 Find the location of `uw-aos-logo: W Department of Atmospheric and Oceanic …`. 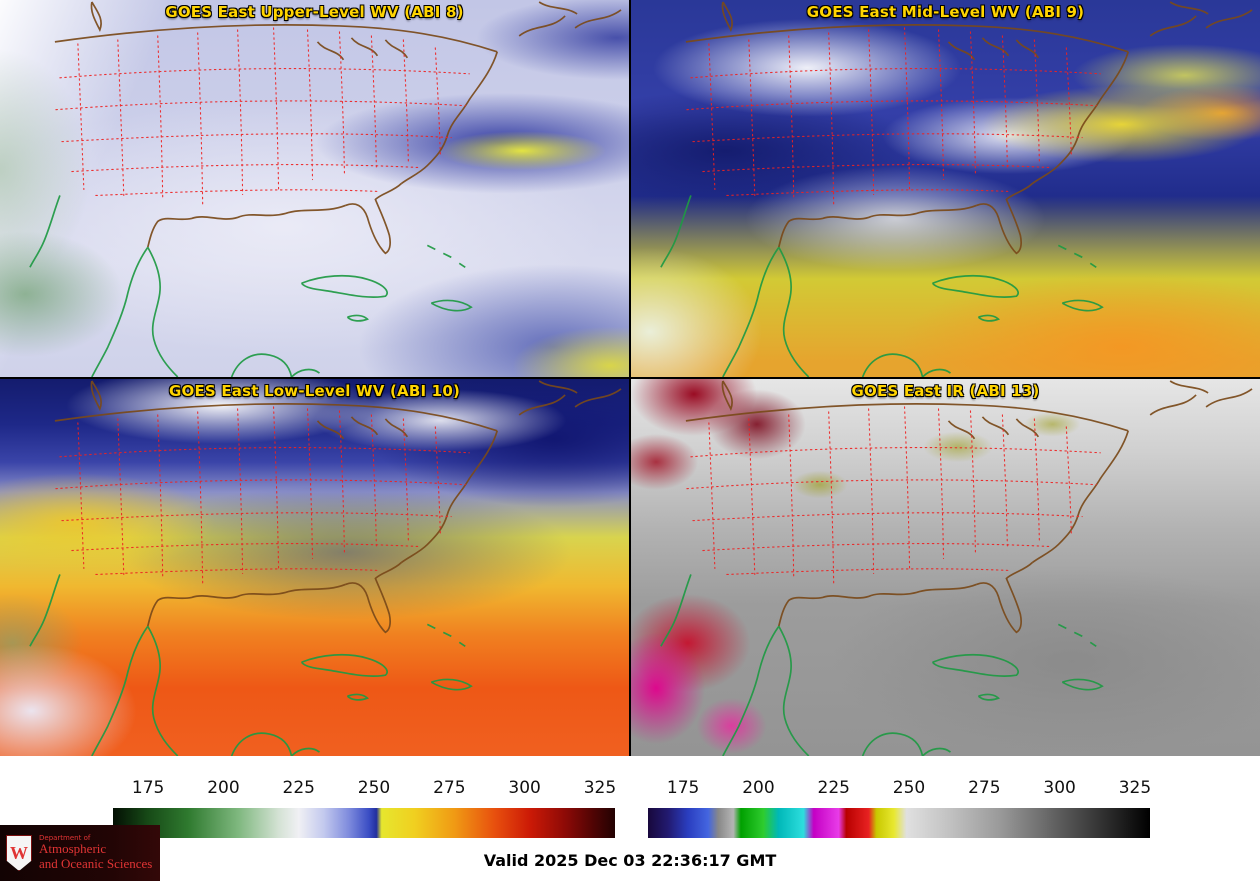

uw-aos-logo: W Department of Atmospheric and Oceanic … is located at coordinates (80, 853).